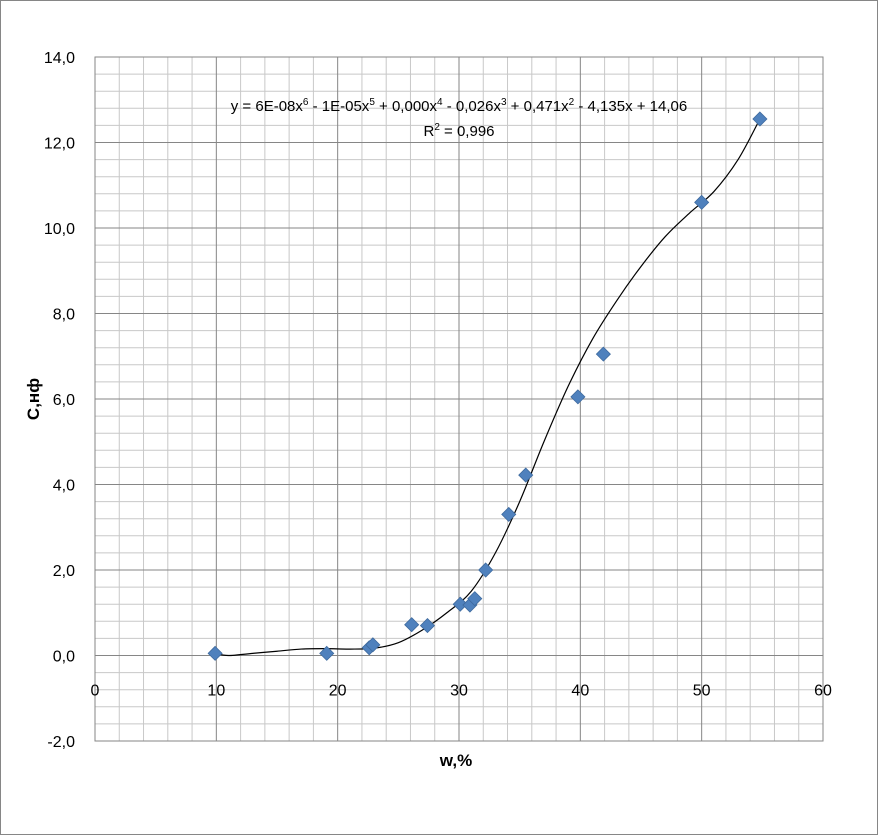 Image resolution: width=878 pixels, height=839 pixels. Describe the element at coordinates (33, 399) in the screenshot. I see `y-axis-title: С,нф` at that location.